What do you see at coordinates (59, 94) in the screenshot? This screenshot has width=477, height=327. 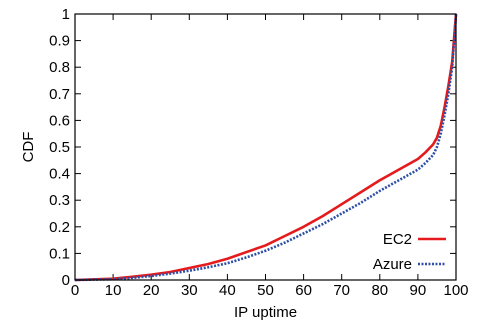 I see `y-tick-label: 0.7` at bounding box center [59, 94].